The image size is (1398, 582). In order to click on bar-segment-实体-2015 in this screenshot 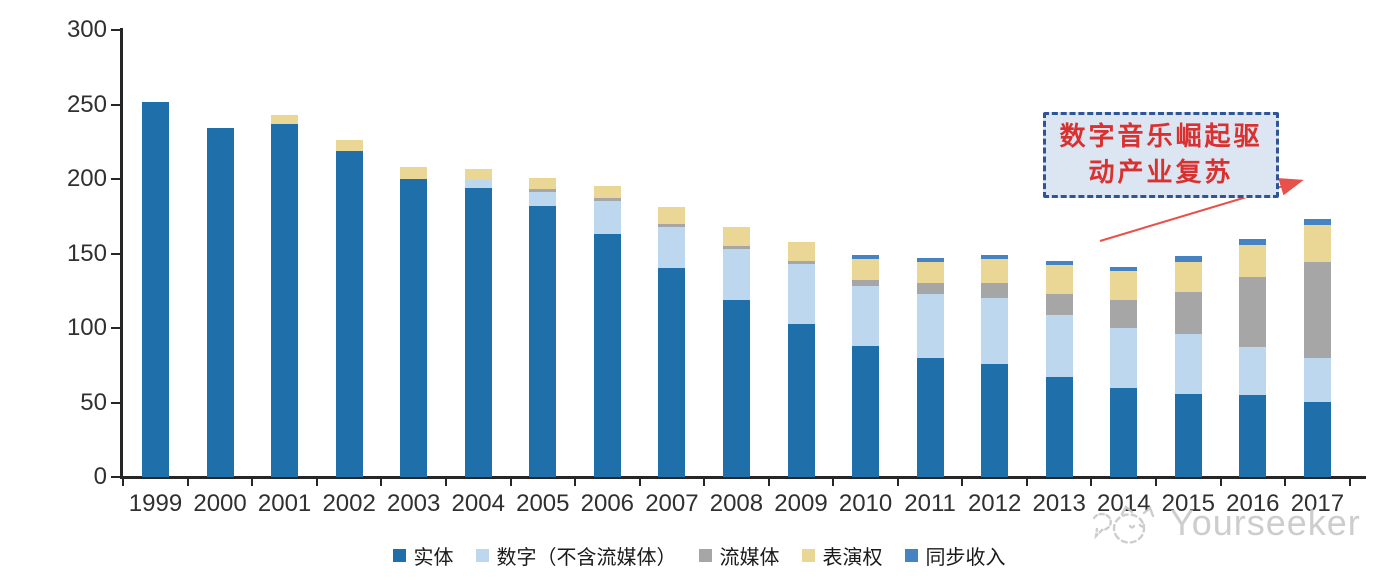, I will do `click(1188, 435)`.